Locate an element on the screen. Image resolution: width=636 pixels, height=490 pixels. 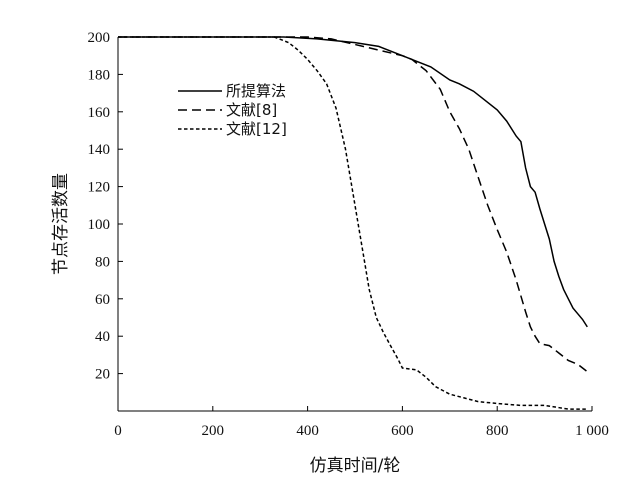
y-axis-ticks: 20 40 60 80 100 120 140 160 180 200 is located at coordinates (105, 206).